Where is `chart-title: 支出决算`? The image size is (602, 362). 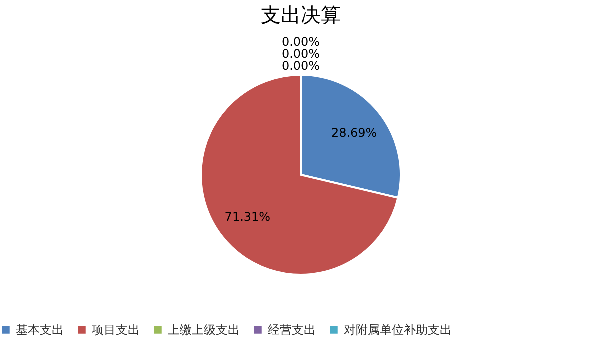
chart-title: 支出决算 is located at coordinates (301, 15).